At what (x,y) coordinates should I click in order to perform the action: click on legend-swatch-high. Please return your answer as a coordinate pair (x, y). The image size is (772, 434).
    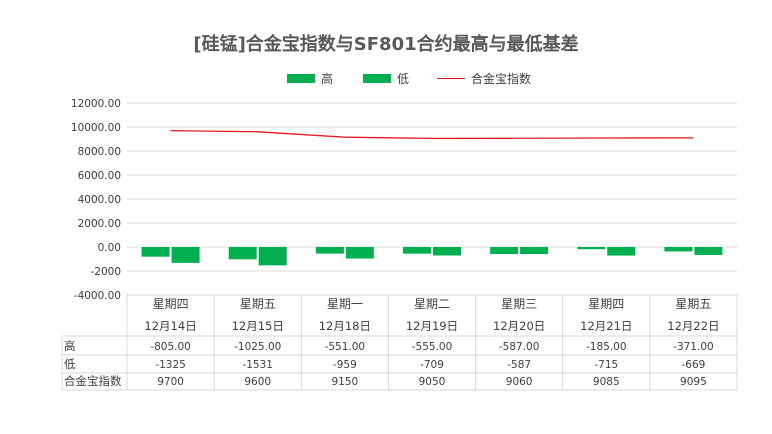
    Looking at the image, I should click on (301, 78).